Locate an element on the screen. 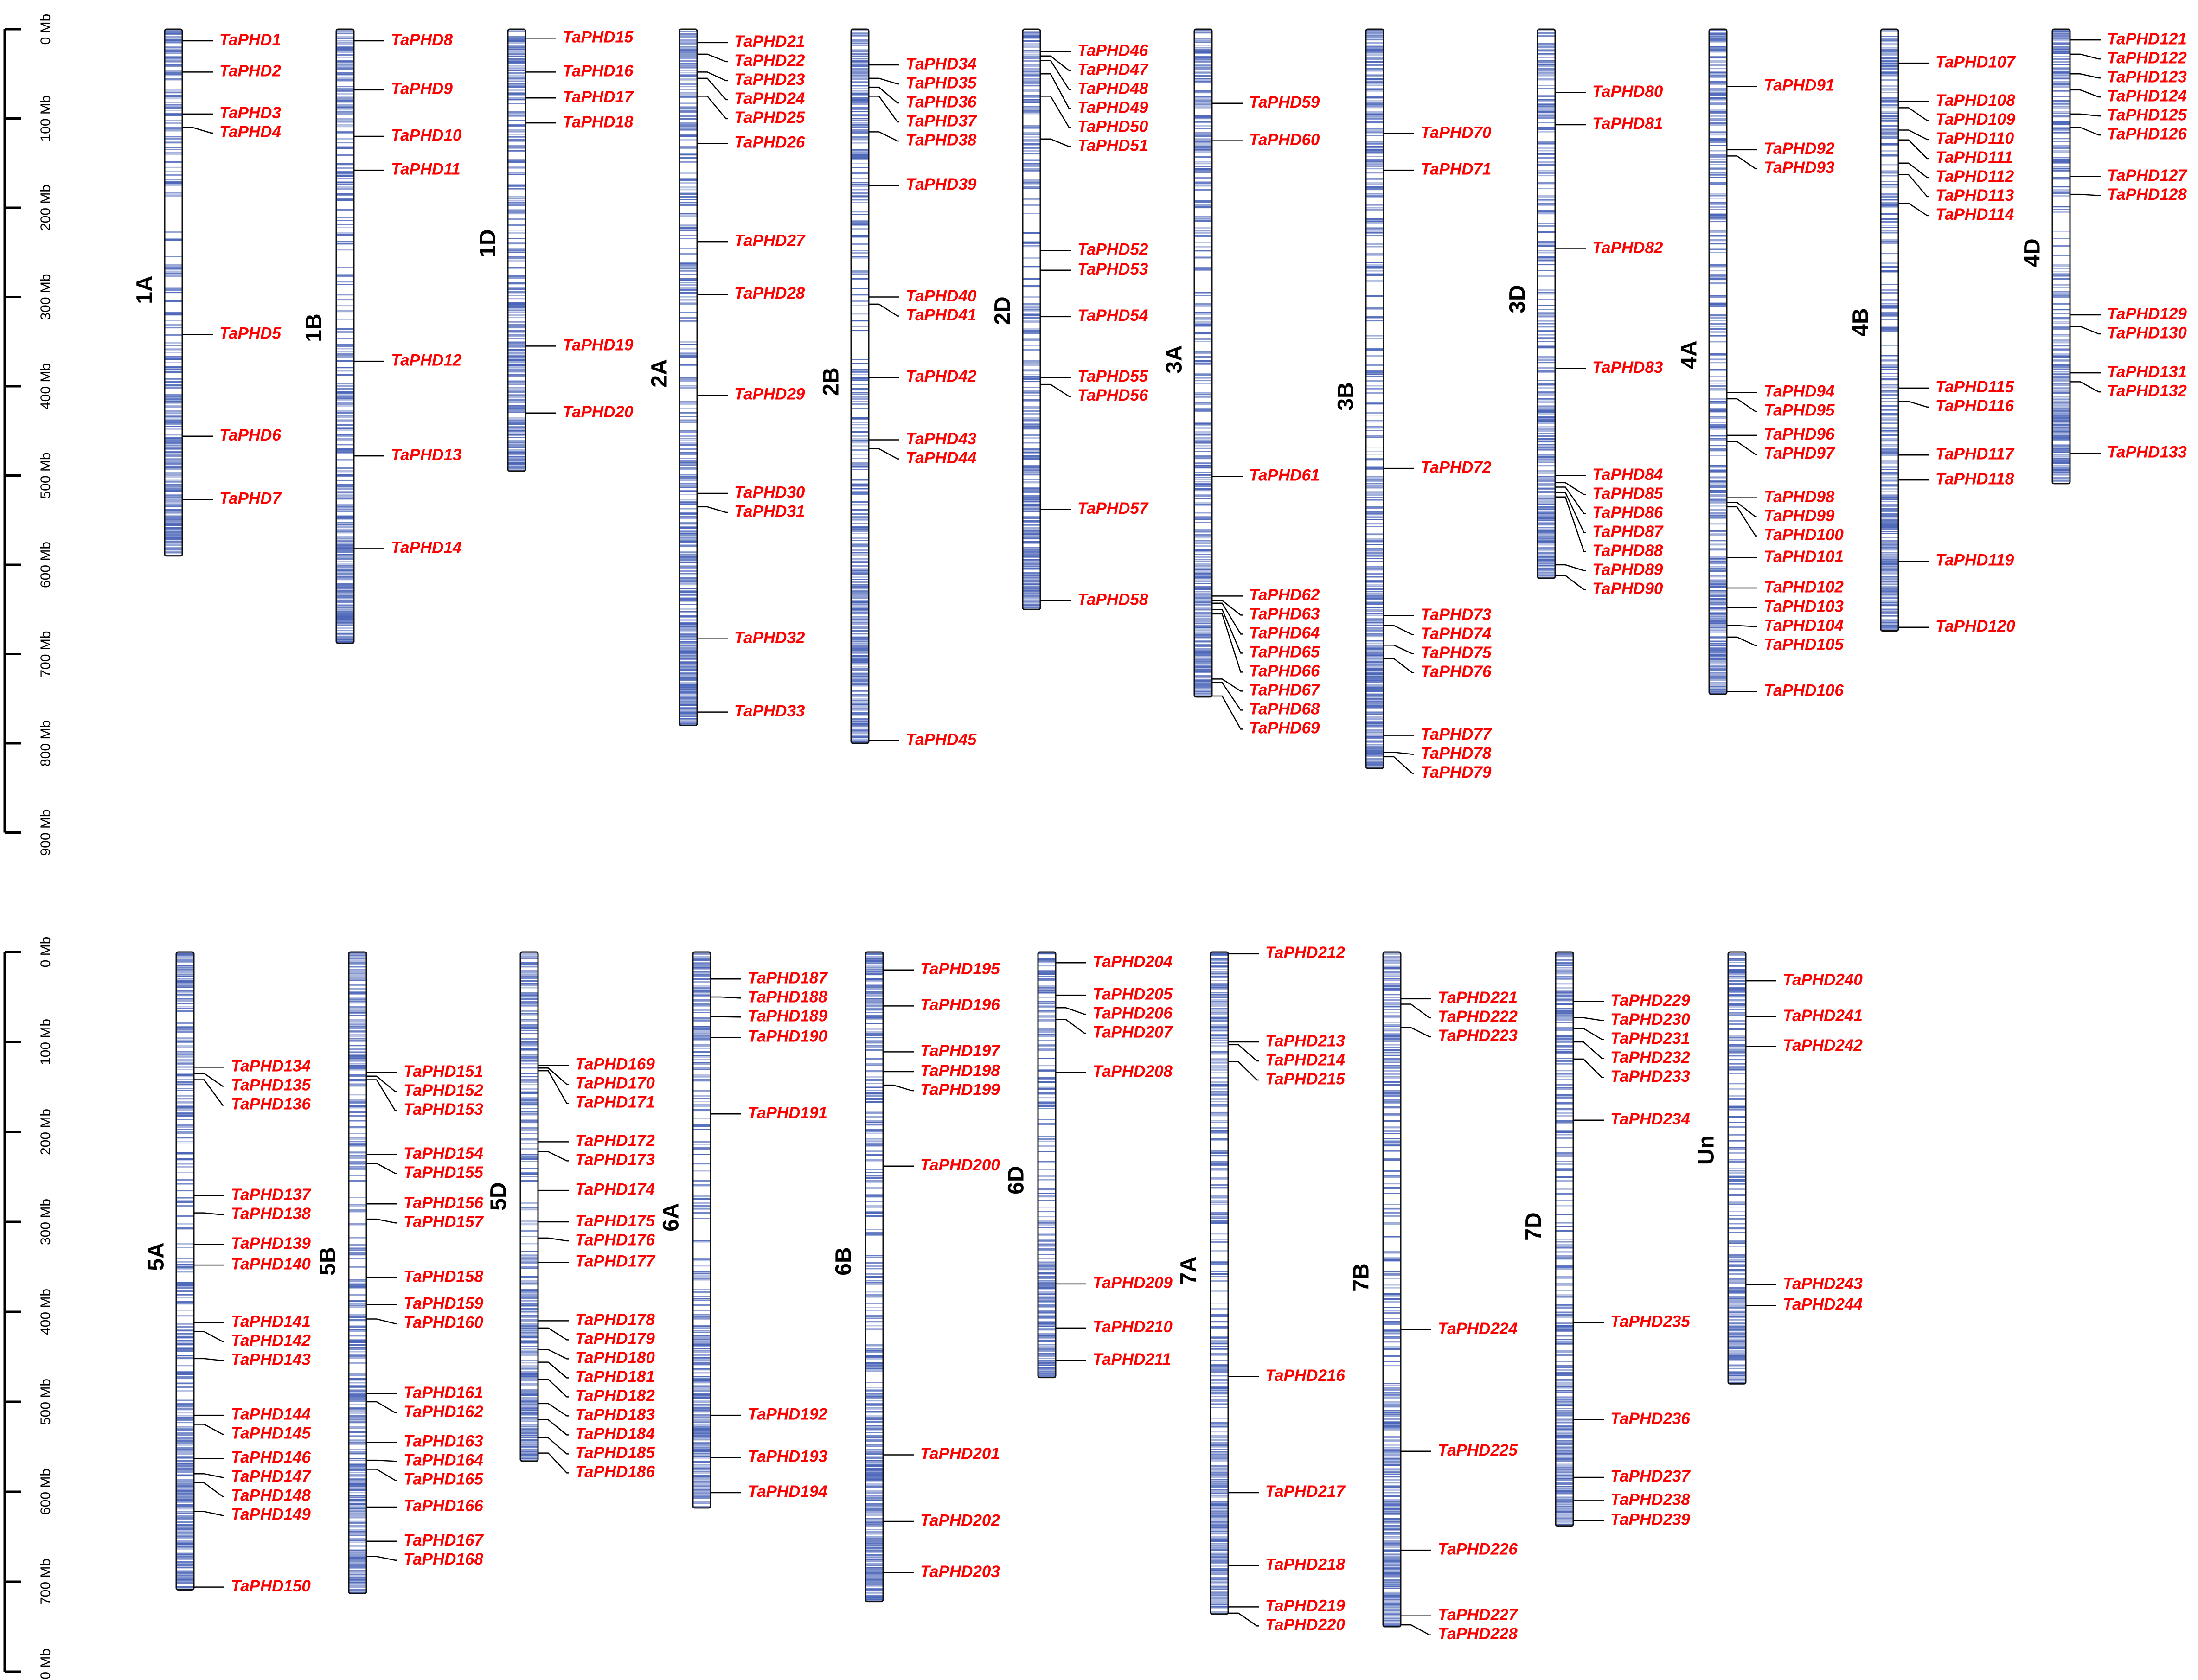 This screenshot has height=1680, width=2198. gene-label: TaPHD215 is located at coordinates (1305, 1079).